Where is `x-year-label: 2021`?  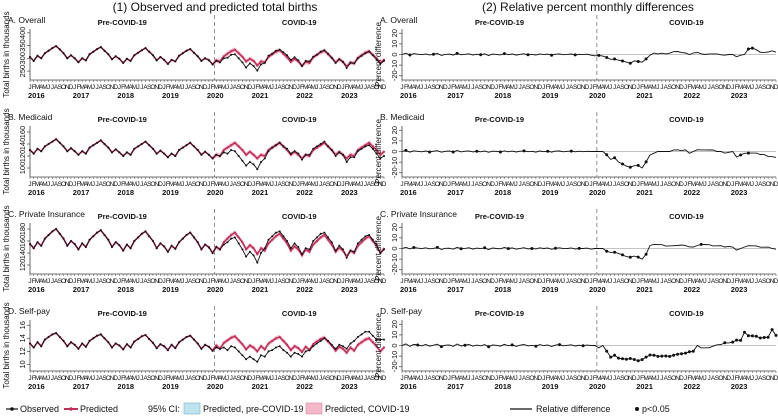 x-year-label: 2021 is located at coordinates (260, 386).